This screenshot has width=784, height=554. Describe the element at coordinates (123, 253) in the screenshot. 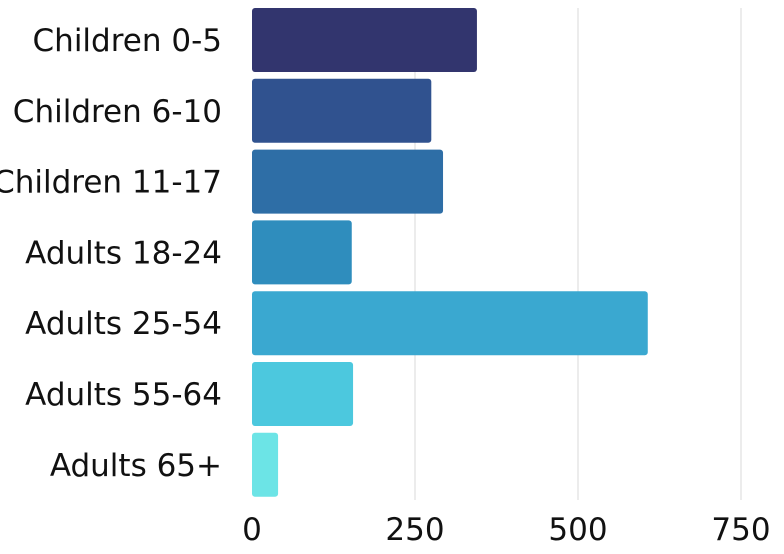

I see `category-label-3: Adults 18-24` at that location.